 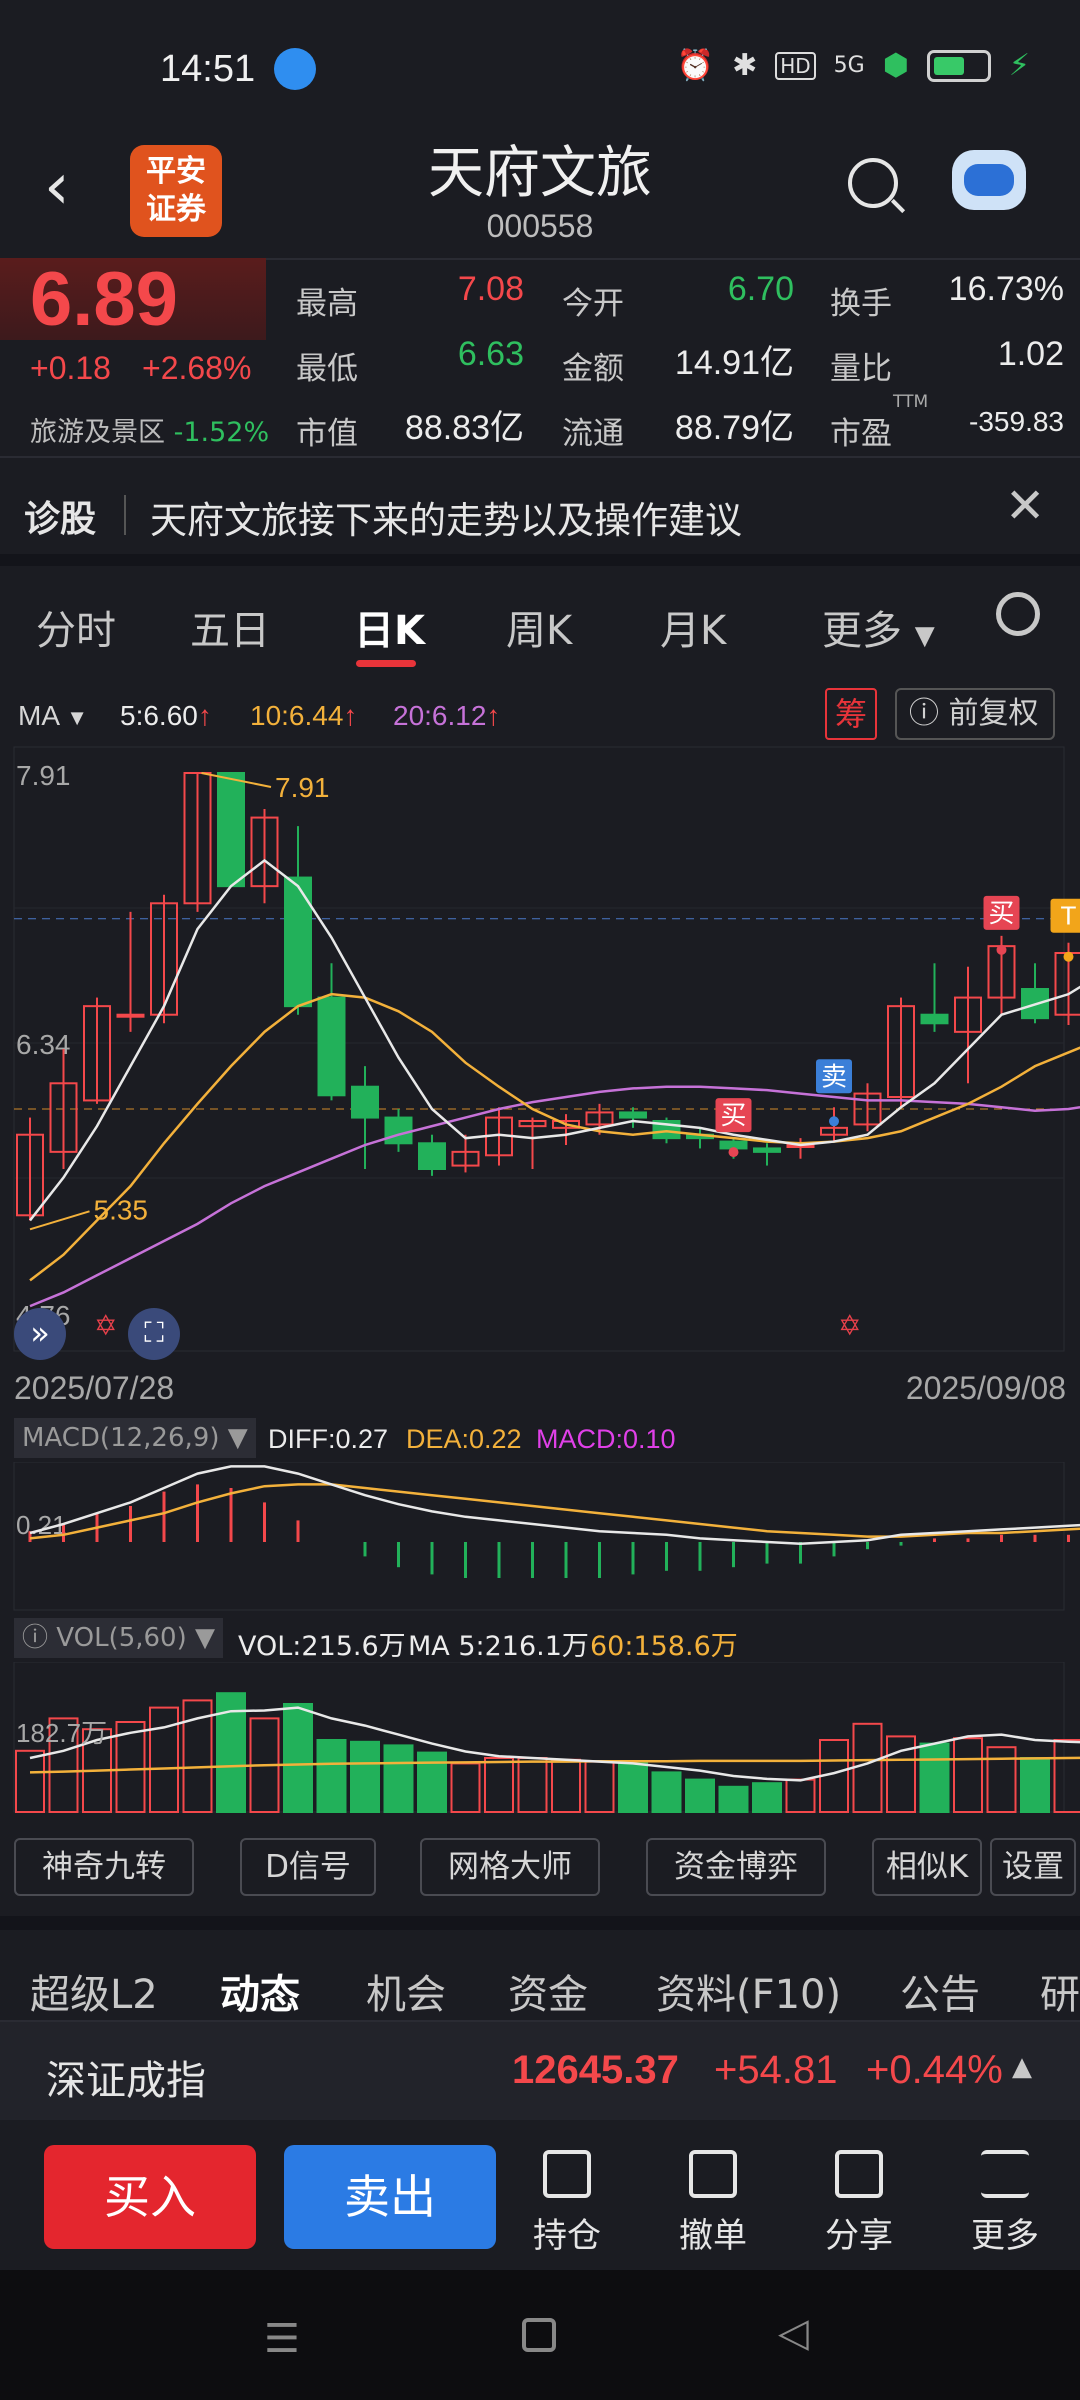 What do you see at coordinates (104, 1867) in the screenshot?
I see `tool-nine-turns: 神奇九转` at bounding box center [104, 1867].